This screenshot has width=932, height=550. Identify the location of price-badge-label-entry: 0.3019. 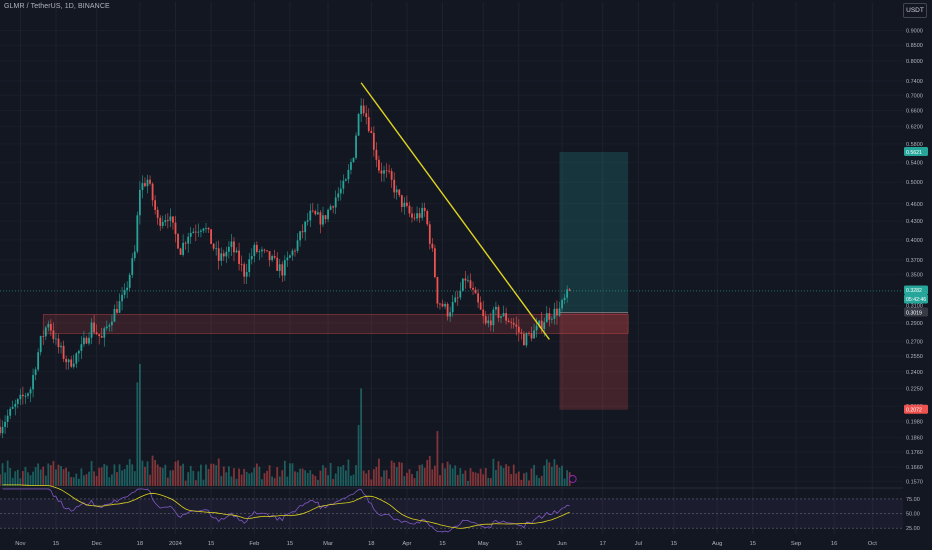
(914, 313).